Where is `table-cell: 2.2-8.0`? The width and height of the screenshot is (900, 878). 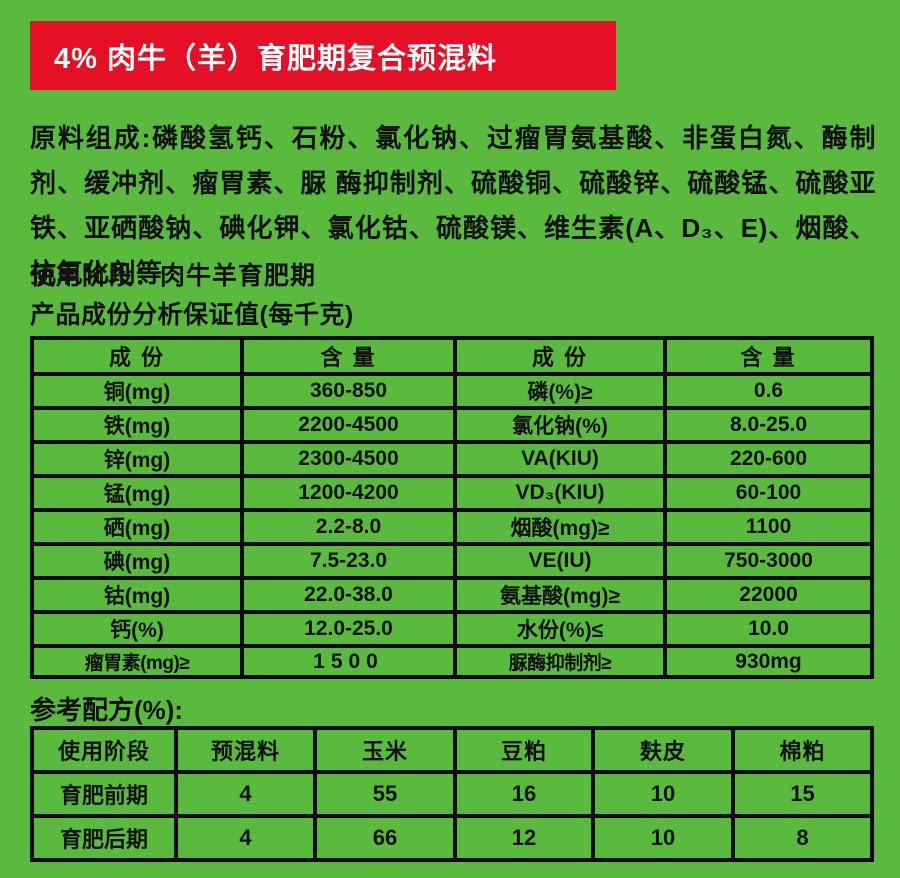
table-cell: 2.2-8.0 is located at coordinates (348, 527).